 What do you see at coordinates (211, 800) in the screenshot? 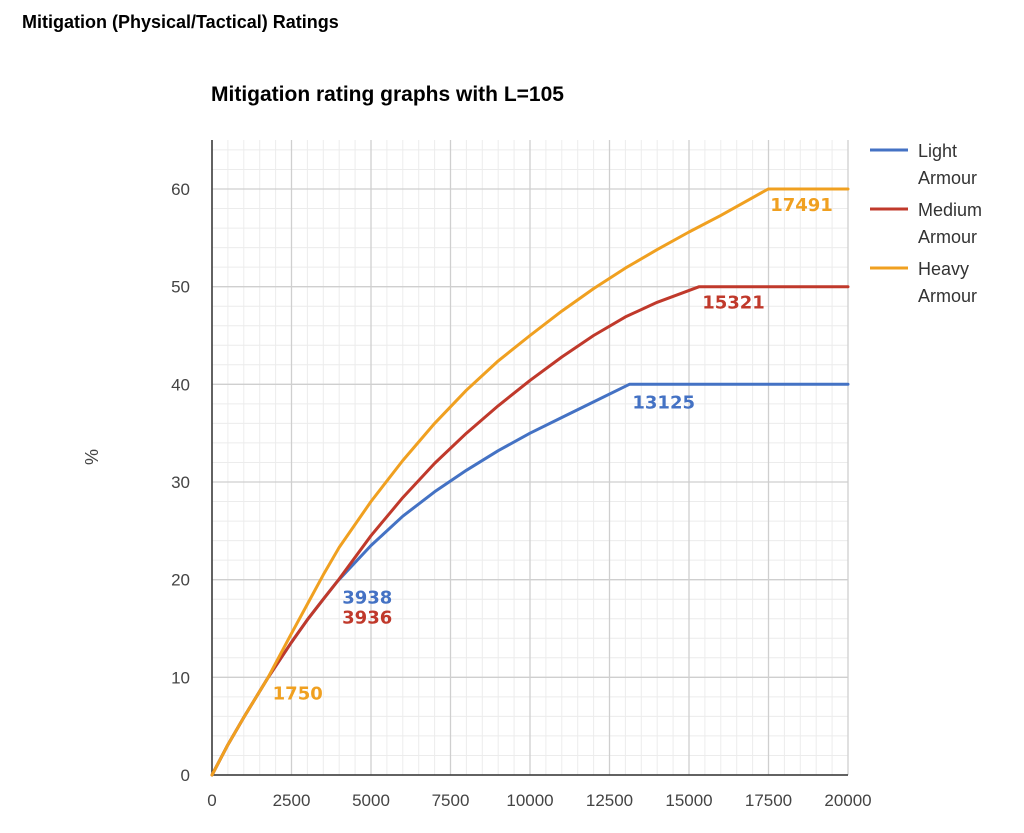
I see `x-tick-label: 0` at bounding box center [211, 800].